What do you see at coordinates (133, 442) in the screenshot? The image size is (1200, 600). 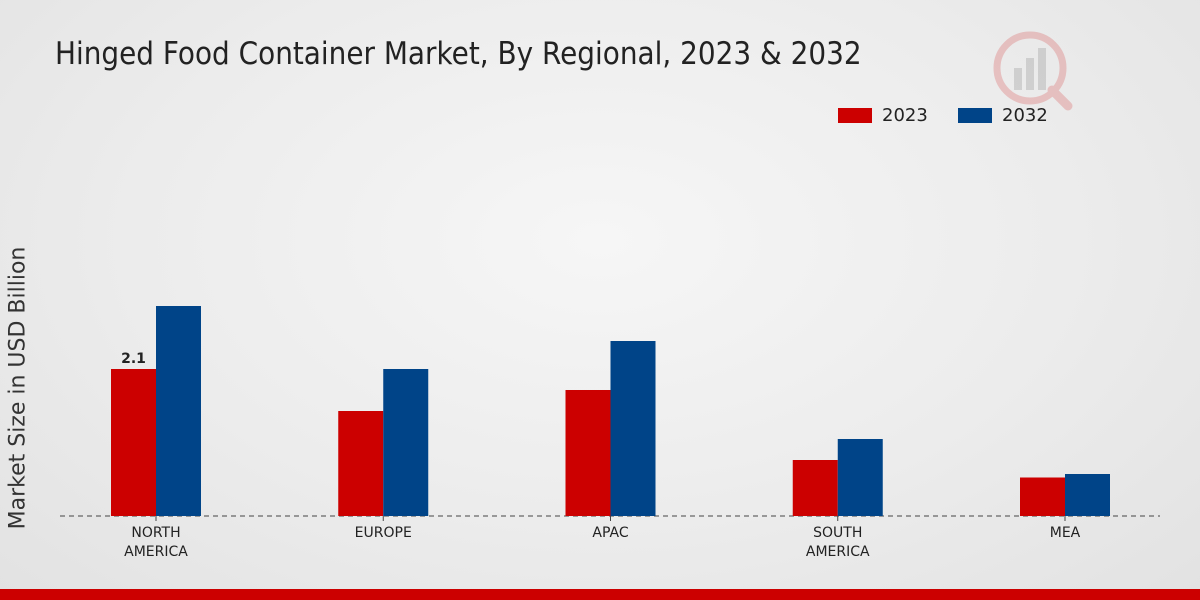 I see `bar-2023-north-america` at bounding box center [133, 442].